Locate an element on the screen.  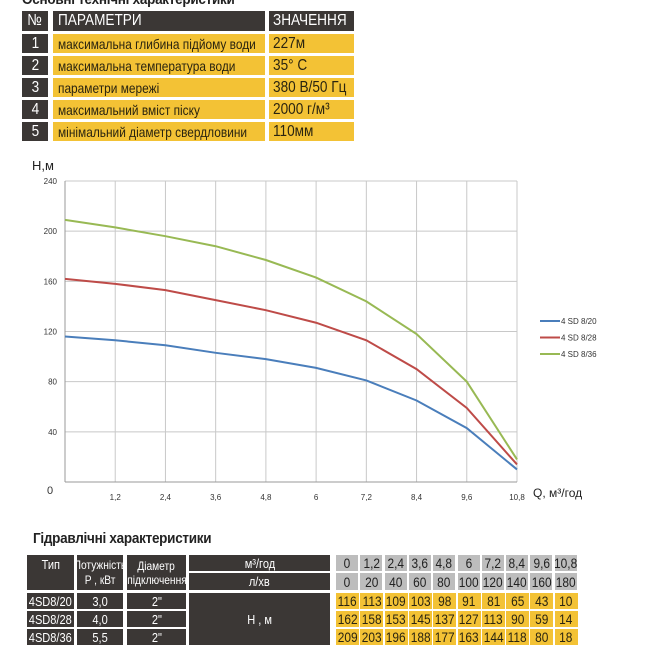
row-num: 1 is located at coordinates (35, 43).